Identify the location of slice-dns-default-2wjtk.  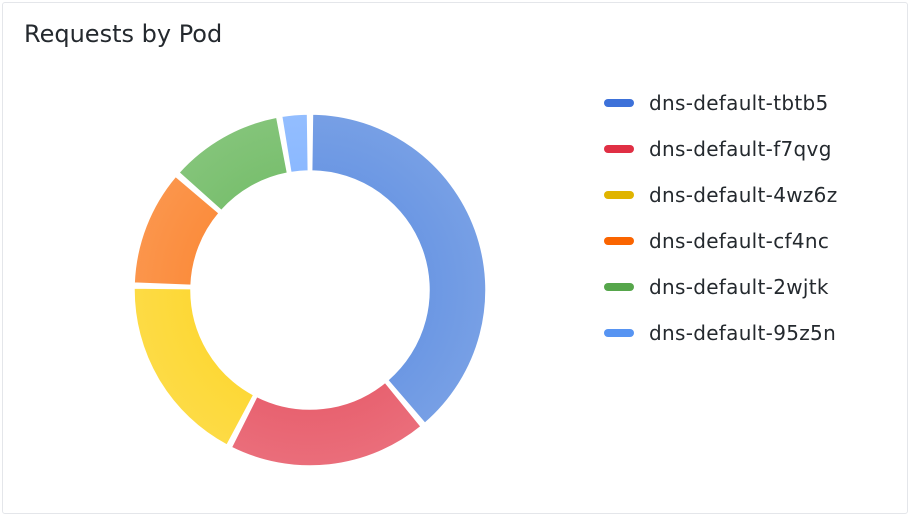
(233, 164).